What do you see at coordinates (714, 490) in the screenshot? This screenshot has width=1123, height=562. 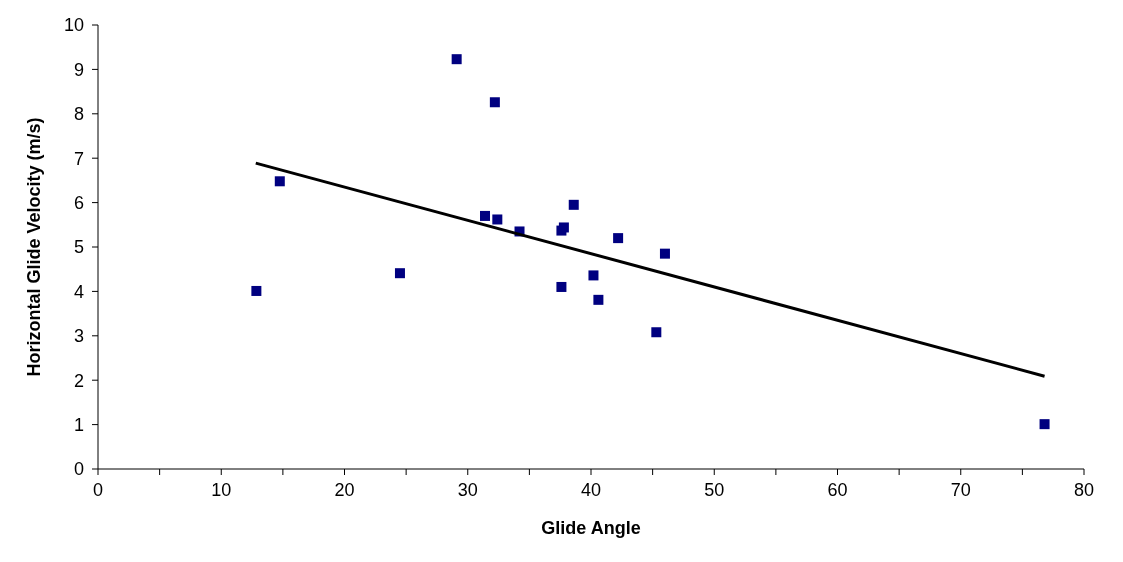 I see `x-tick-label: 50` at bounding box center [714, 490].